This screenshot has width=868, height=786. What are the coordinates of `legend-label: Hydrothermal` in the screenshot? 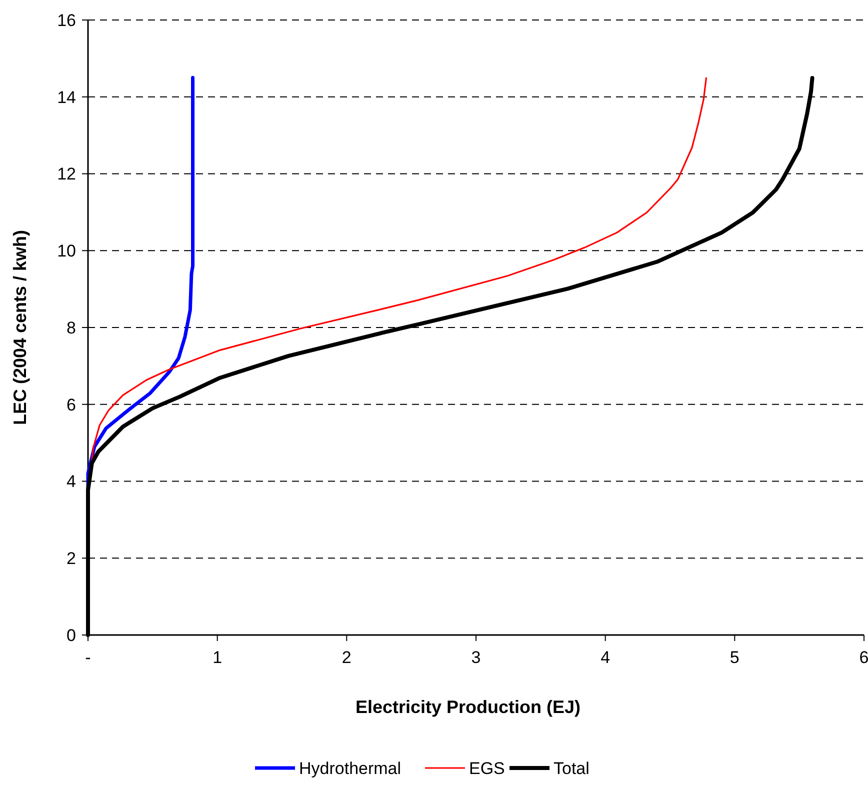 It's located at (350, 768).